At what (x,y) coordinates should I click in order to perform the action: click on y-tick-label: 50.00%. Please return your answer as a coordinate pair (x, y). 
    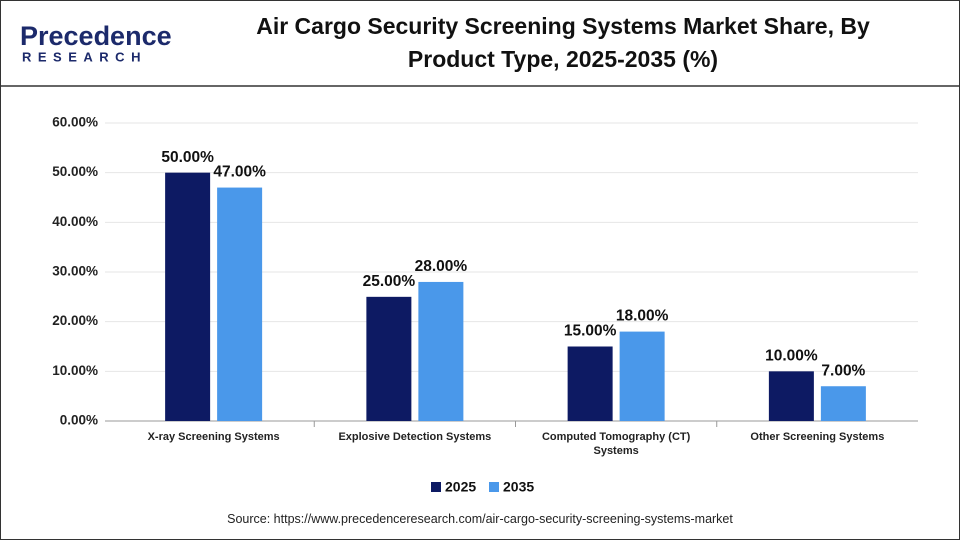
    Looking at the image, I should click on (75, 171).